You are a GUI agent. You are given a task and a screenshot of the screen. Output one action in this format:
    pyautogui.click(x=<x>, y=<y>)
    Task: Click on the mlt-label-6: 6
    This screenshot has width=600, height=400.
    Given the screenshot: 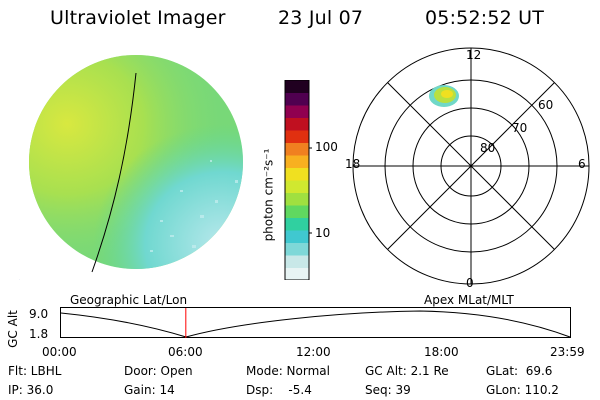 What is the action you would take?
    pyautogui.click(x=582, y=164)
    